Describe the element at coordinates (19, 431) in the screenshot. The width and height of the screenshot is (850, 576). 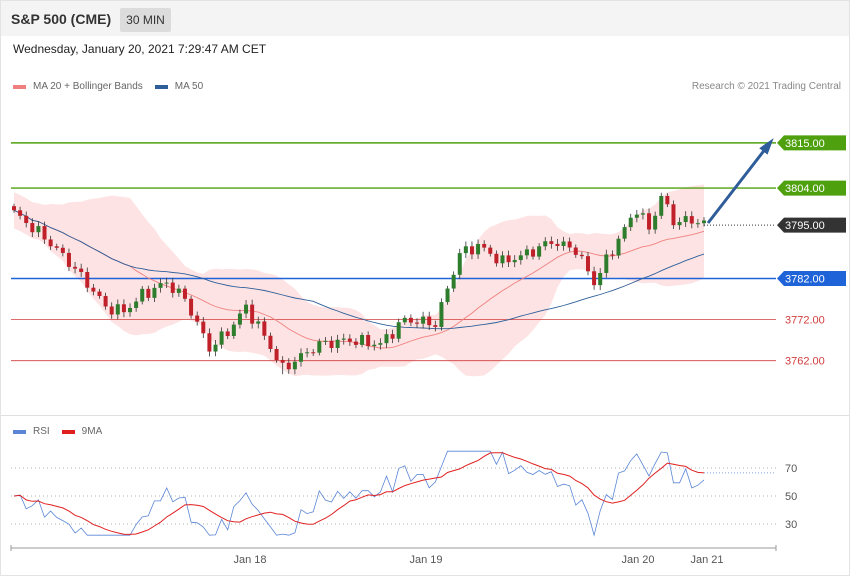
I see `legend-swatch-rsi` at that location.